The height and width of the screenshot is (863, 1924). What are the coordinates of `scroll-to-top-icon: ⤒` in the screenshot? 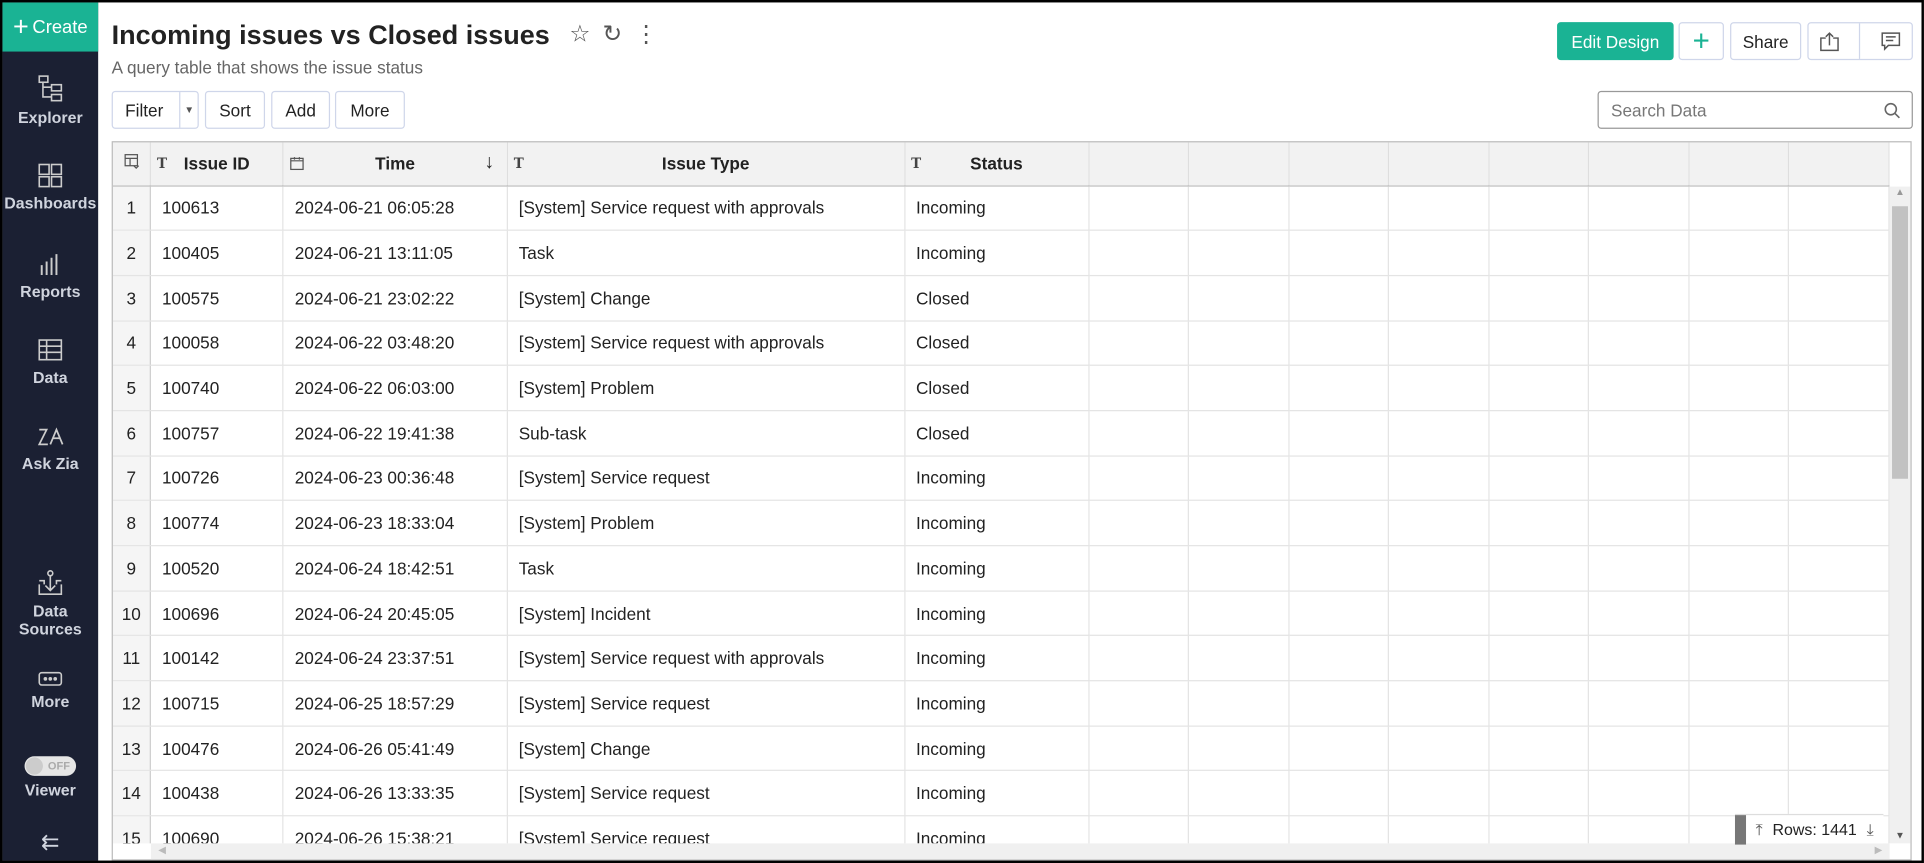 It's located at (1759, 828).